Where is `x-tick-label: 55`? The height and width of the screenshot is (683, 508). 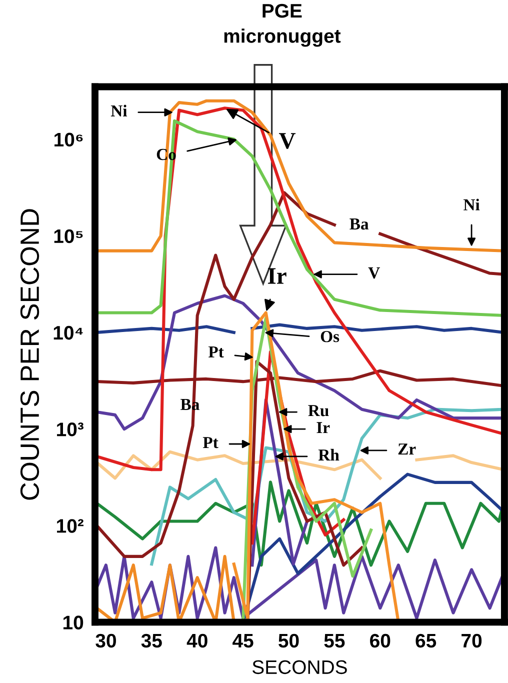 x-tick-label: 55 is located at coordinates (334, 641).